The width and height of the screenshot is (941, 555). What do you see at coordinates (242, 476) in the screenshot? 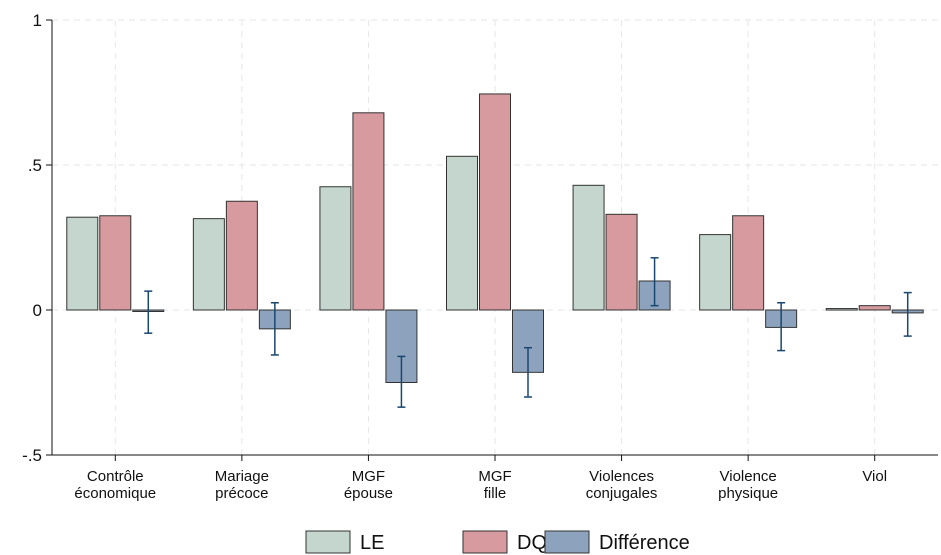
I see `category-label: Mariage` at bounding box center [242, 476].